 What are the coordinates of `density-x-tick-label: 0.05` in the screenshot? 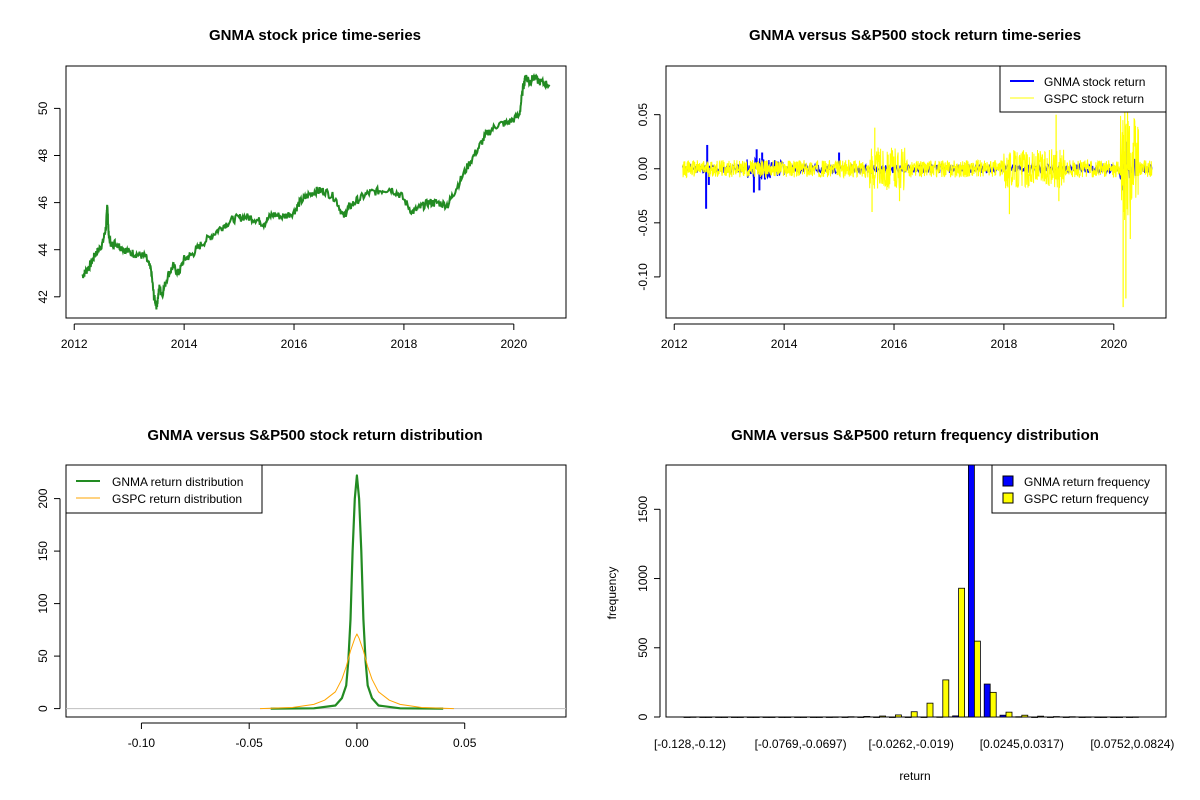 It's located at (465, 743).